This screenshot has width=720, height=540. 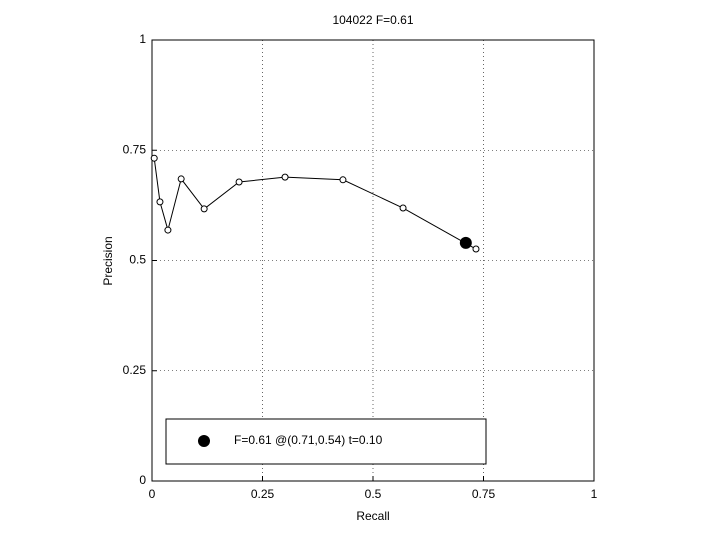 I want to click on y-axis-label: Precision, so click(x=108, y=260).